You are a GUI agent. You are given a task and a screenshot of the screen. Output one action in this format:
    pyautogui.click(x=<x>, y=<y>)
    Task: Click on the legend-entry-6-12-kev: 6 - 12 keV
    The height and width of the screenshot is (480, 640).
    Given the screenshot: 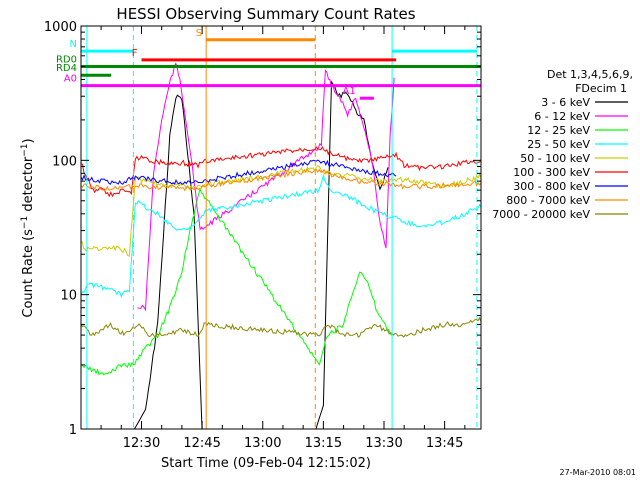 What is the action you would take?
    pyautogui.click(x=562, y=116)
    